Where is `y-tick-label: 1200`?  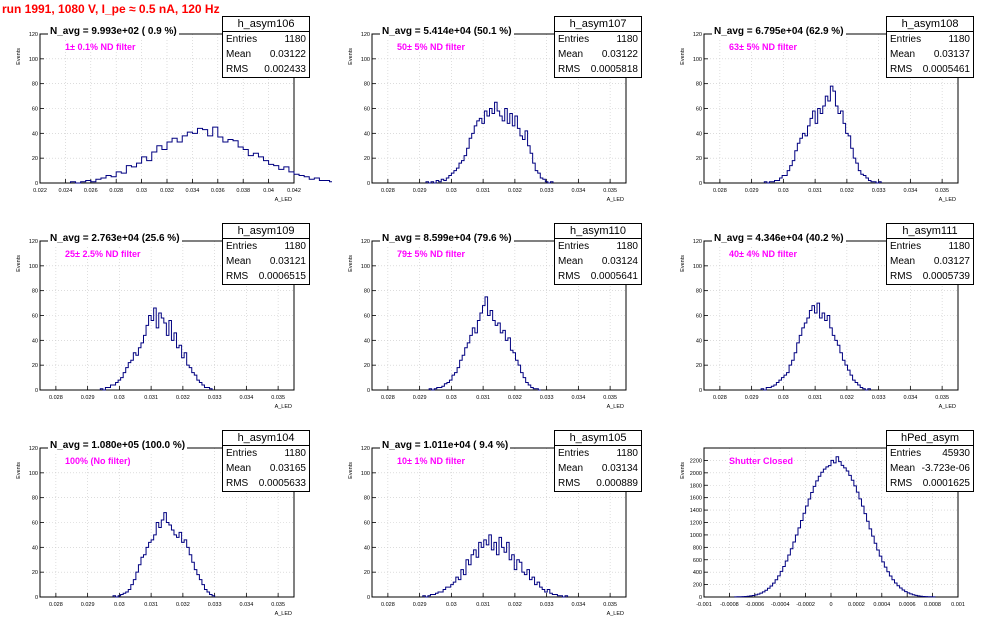 y-tick-label: 1200 is located at coordinates (696, 524).